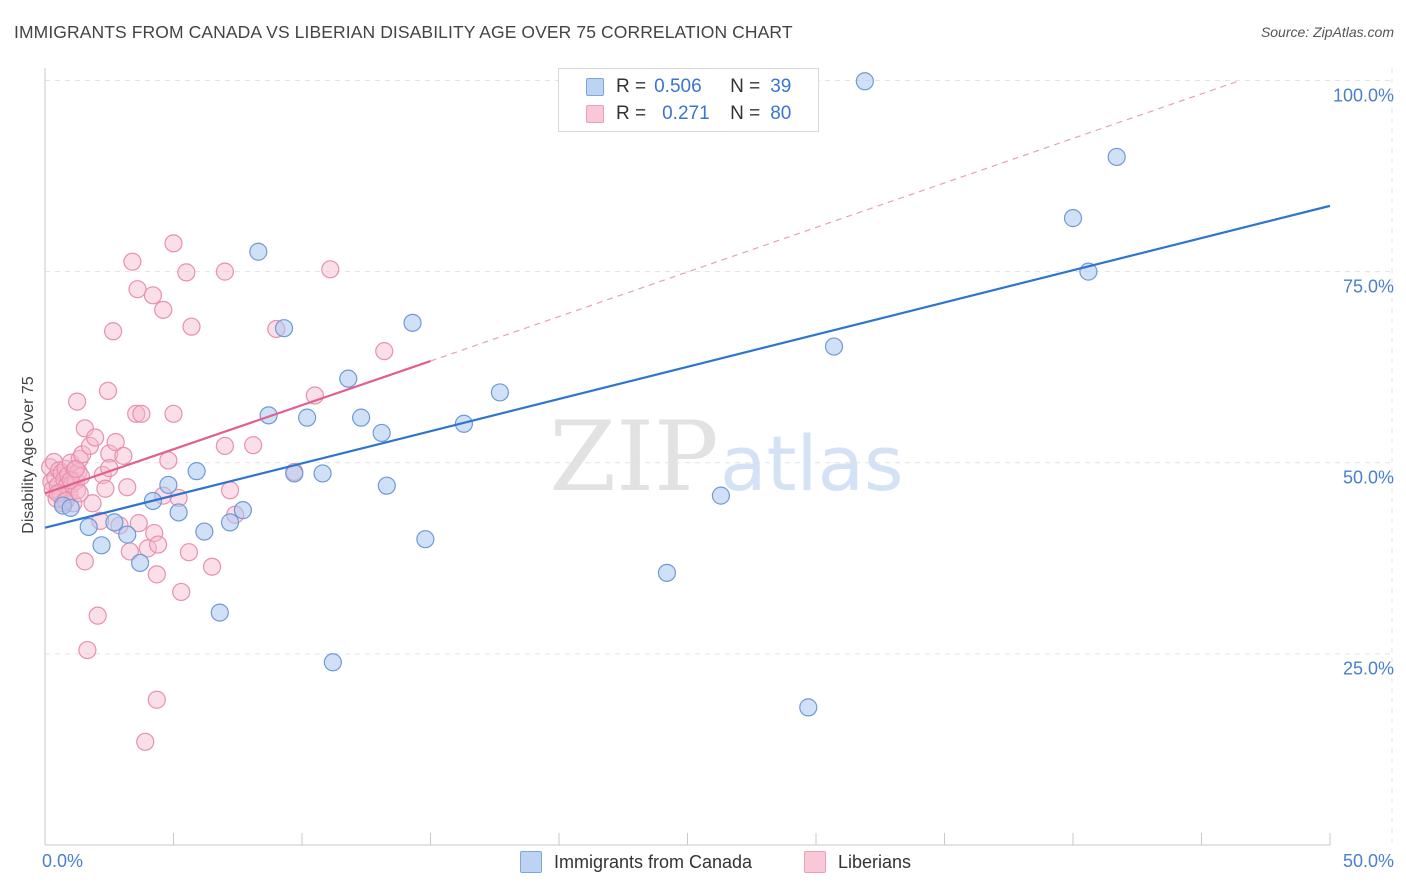  What do you see at coordinates (63, 861) in the screenshot?
I see `x-tick-label-min: 0.0%` at bounding box center [63, 861].